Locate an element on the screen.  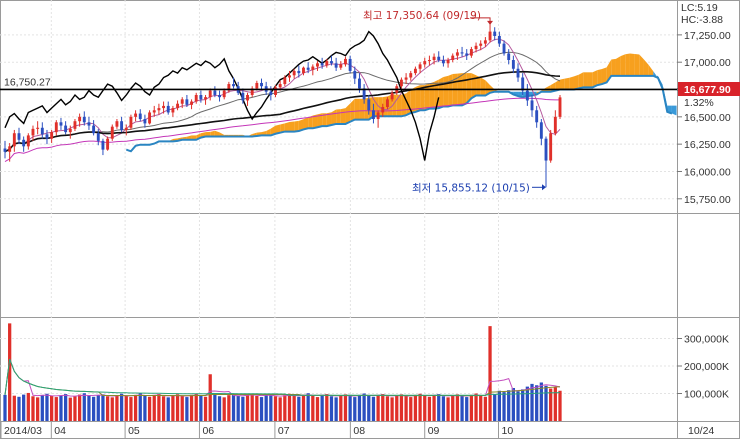
volume-tick-label: 200,000K is located at coordinates (706, 367).